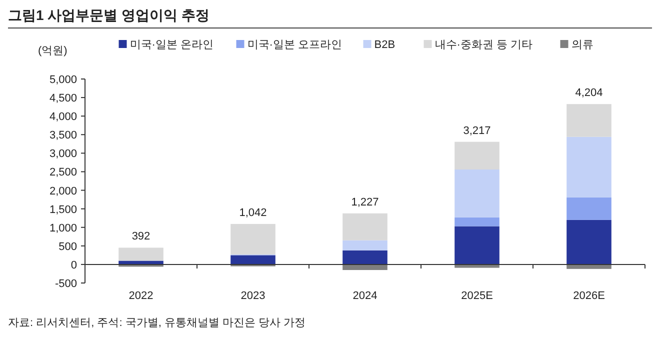 Image resolution: width=660 pixels, height=338 pixels. Describe the element at coordinates (477, 296) in the screenshot. I see `x-tick-label: 2025E` at that location.